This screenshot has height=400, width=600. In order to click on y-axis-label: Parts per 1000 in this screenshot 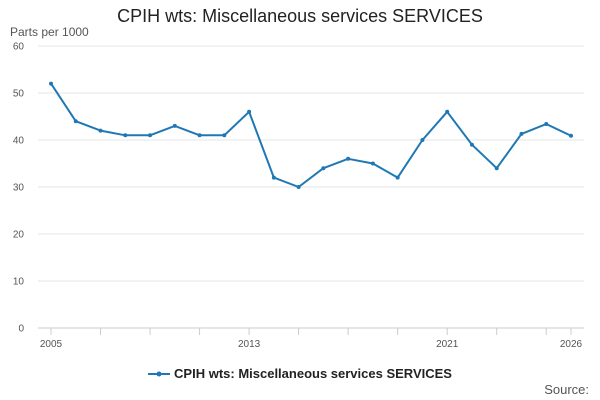, I will do `click(49, 32)`.